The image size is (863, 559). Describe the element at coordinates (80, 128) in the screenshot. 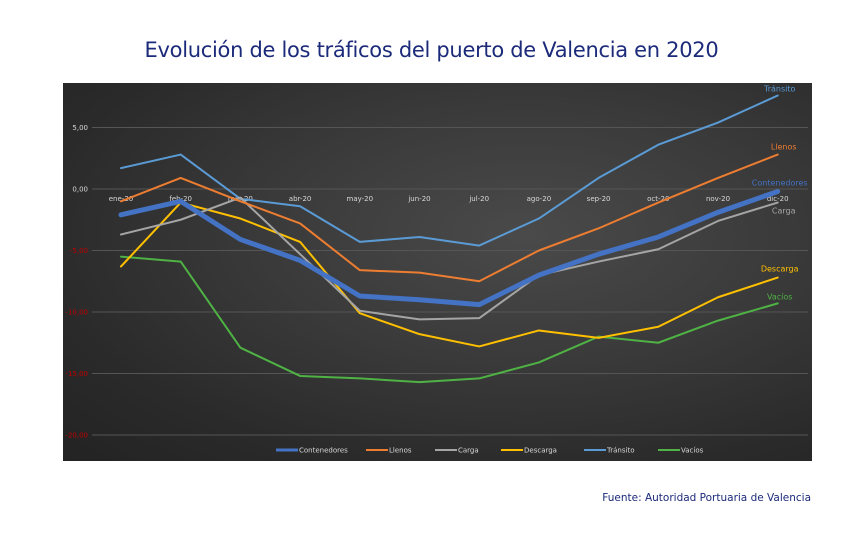

I see `y-tick-label: 5,00` at that location.